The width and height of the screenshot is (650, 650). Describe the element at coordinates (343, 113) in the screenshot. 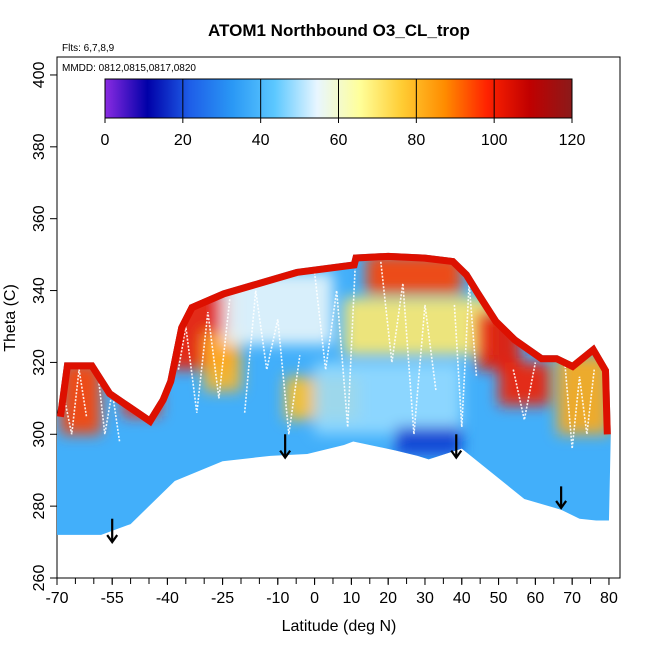

I see `colorbar: 0 20 40 60 80 100 120` at that location.